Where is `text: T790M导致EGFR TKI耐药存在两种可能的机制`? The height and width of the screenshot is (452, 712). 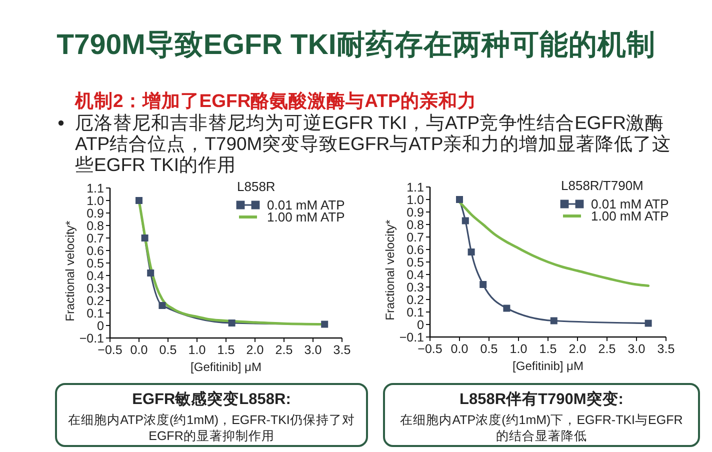 text: T790M导致EGFR TKI耐药存在两种可能的机制 is located at coordinates (356, 45).